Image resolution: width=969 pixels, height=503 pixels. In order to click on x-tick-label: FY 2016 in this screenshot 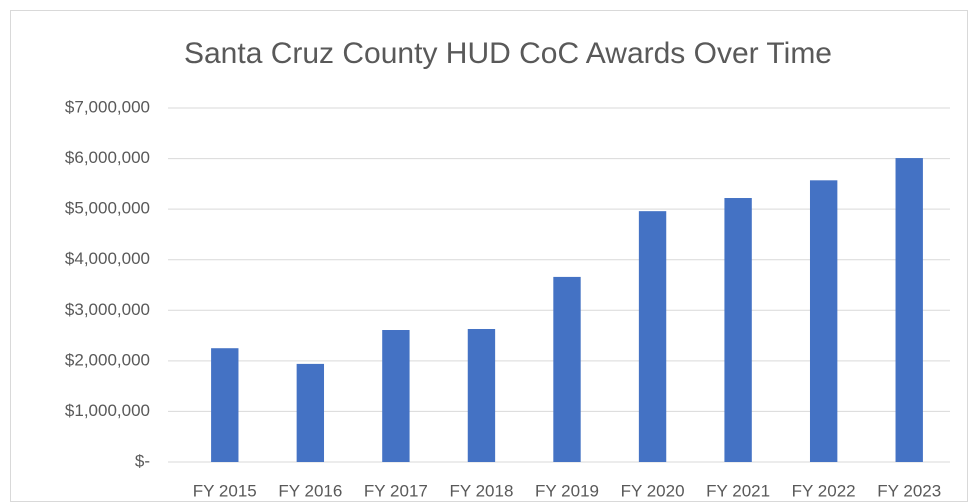, I will do `click(310, 490)`.